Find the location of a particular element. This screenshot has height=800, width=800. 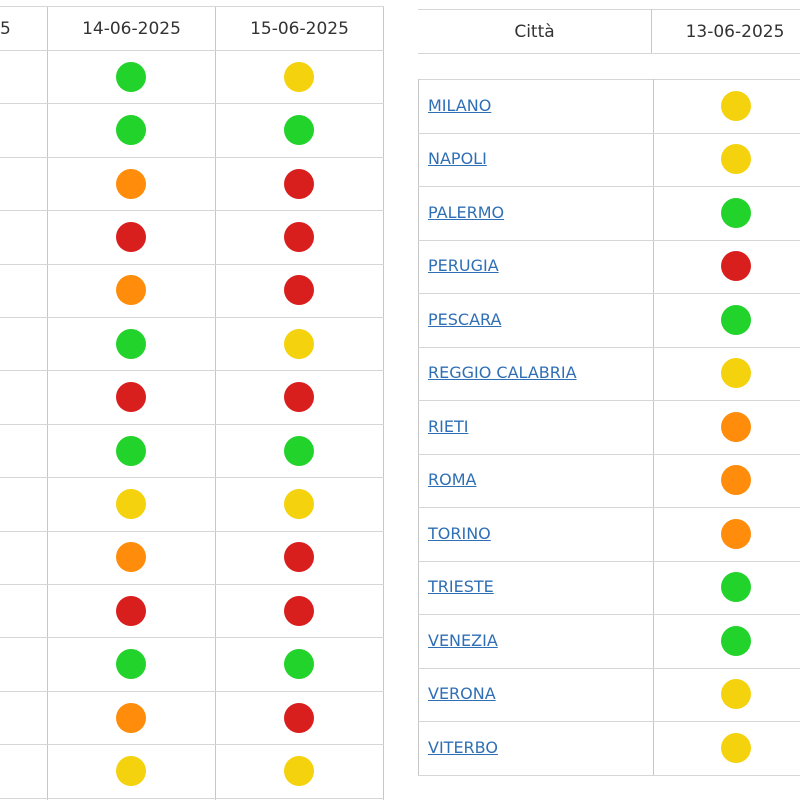

city-link-pescara: PESCARA is located at coordinates (465, 319).